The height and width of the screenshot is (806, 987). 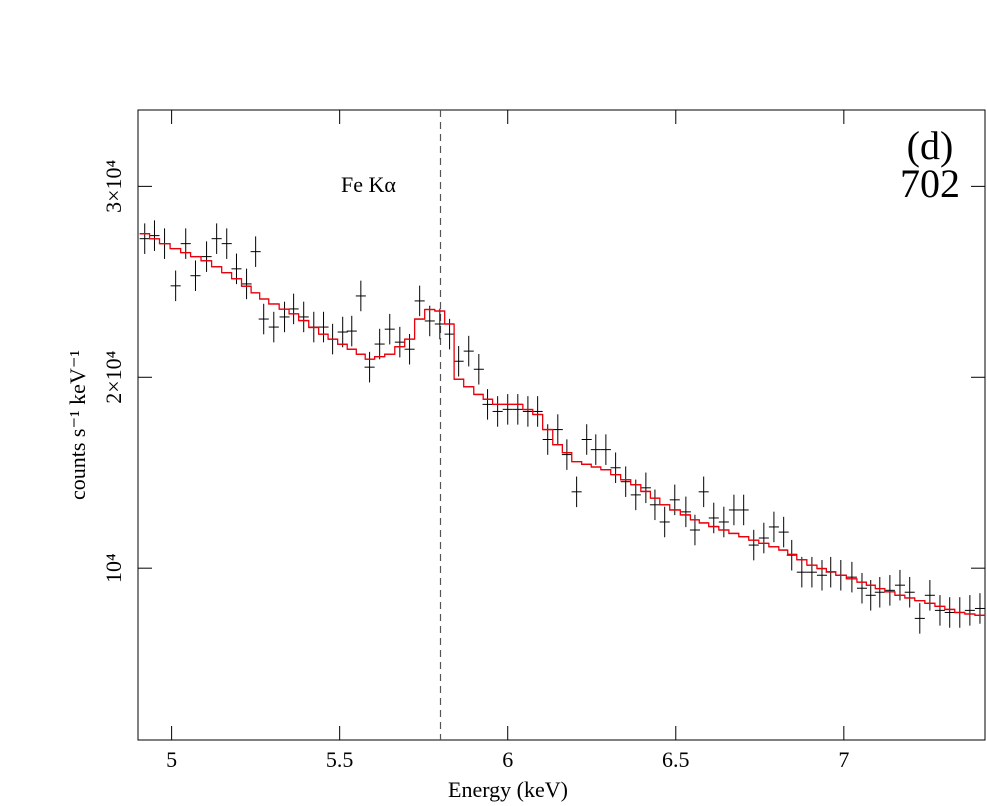 What do you see at coordinates (77, 425) in the screenshot?
I see `y-axis-label: counts s⁻¹ keV⁻¹` at bounding box center [77, 425].